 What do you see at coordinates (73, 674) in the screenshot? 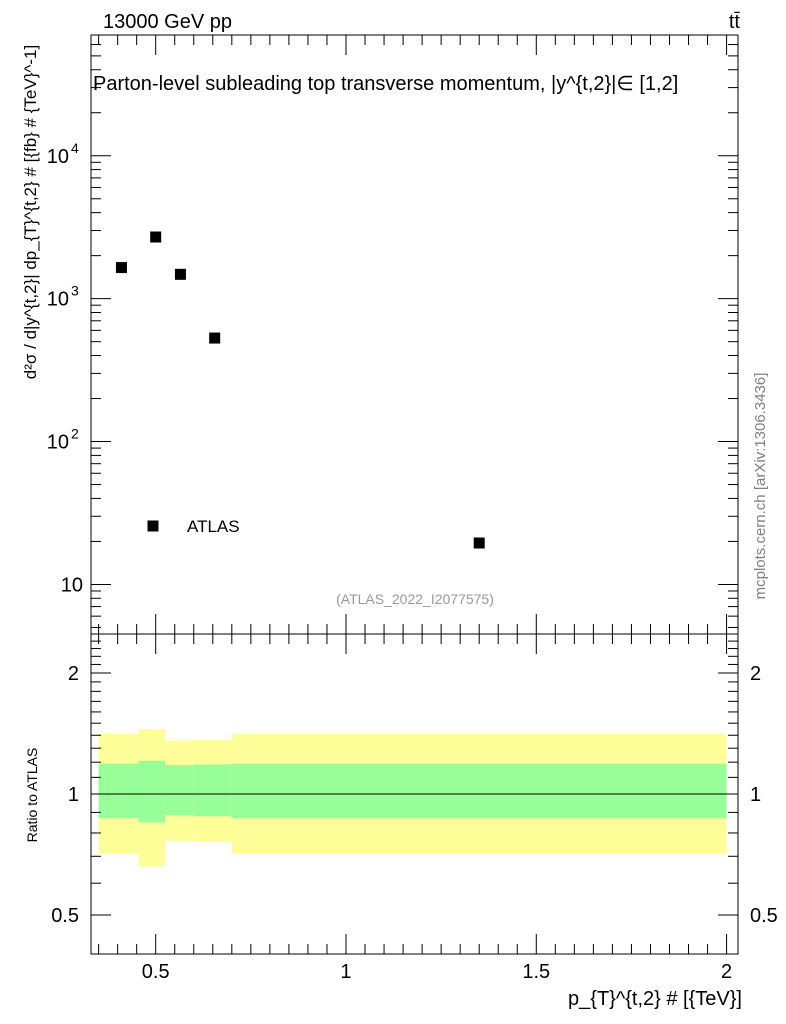
I see `ratio-y-tick-label: 2` at bounding box center [73, 674].